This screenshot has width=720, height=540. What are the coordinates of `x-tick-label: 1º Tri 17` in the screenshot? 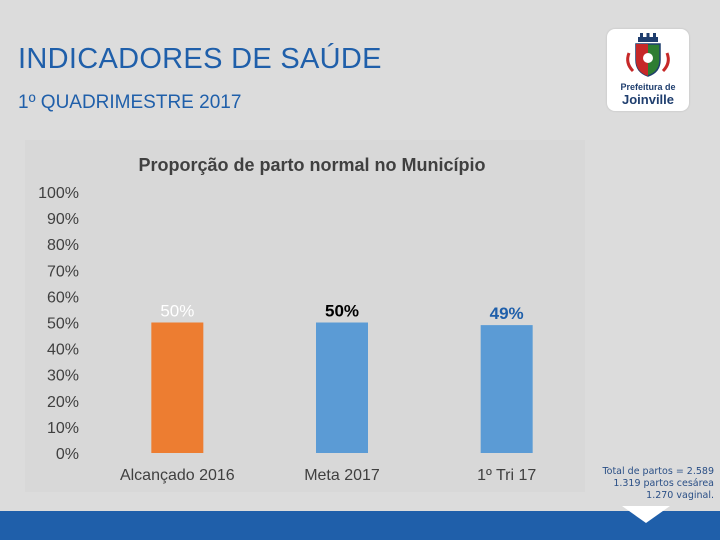 It's located at (506, 475).